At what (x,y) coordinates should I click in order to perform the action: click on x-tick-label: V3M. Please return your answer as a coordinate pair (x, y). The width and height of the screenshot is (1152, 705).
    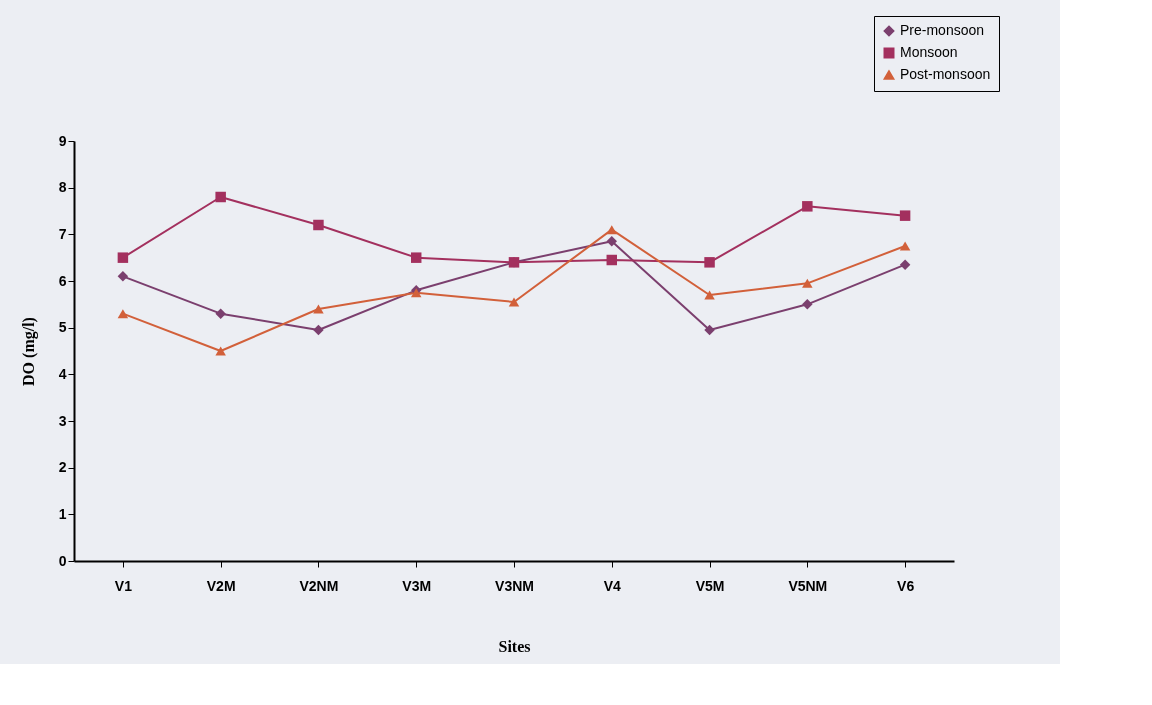
    Looking at the image, I should click on (417, 585).